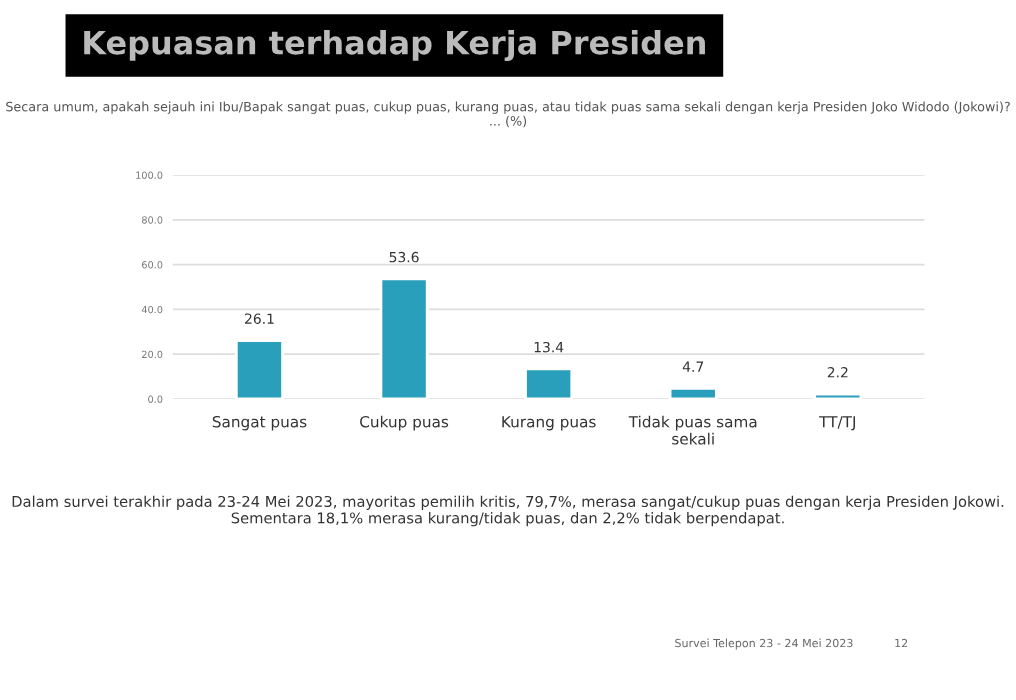  What do you see at coordinates (394, 45) in the screenshot?
I see `chart-title: Kepuasan terhadap Kerja Presiden` at bounding box center [394, 45].